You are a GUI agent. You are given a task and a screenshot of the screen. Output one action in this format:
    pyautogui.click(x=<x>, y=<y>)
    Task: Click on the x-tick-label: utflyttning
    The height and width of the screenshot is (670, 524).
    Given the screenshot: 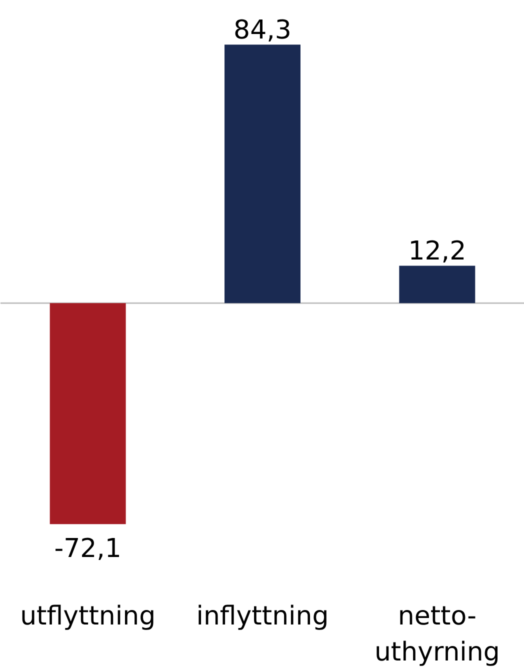 What is the action you would take?
    pyautogui.click(x=88, y=617)
    